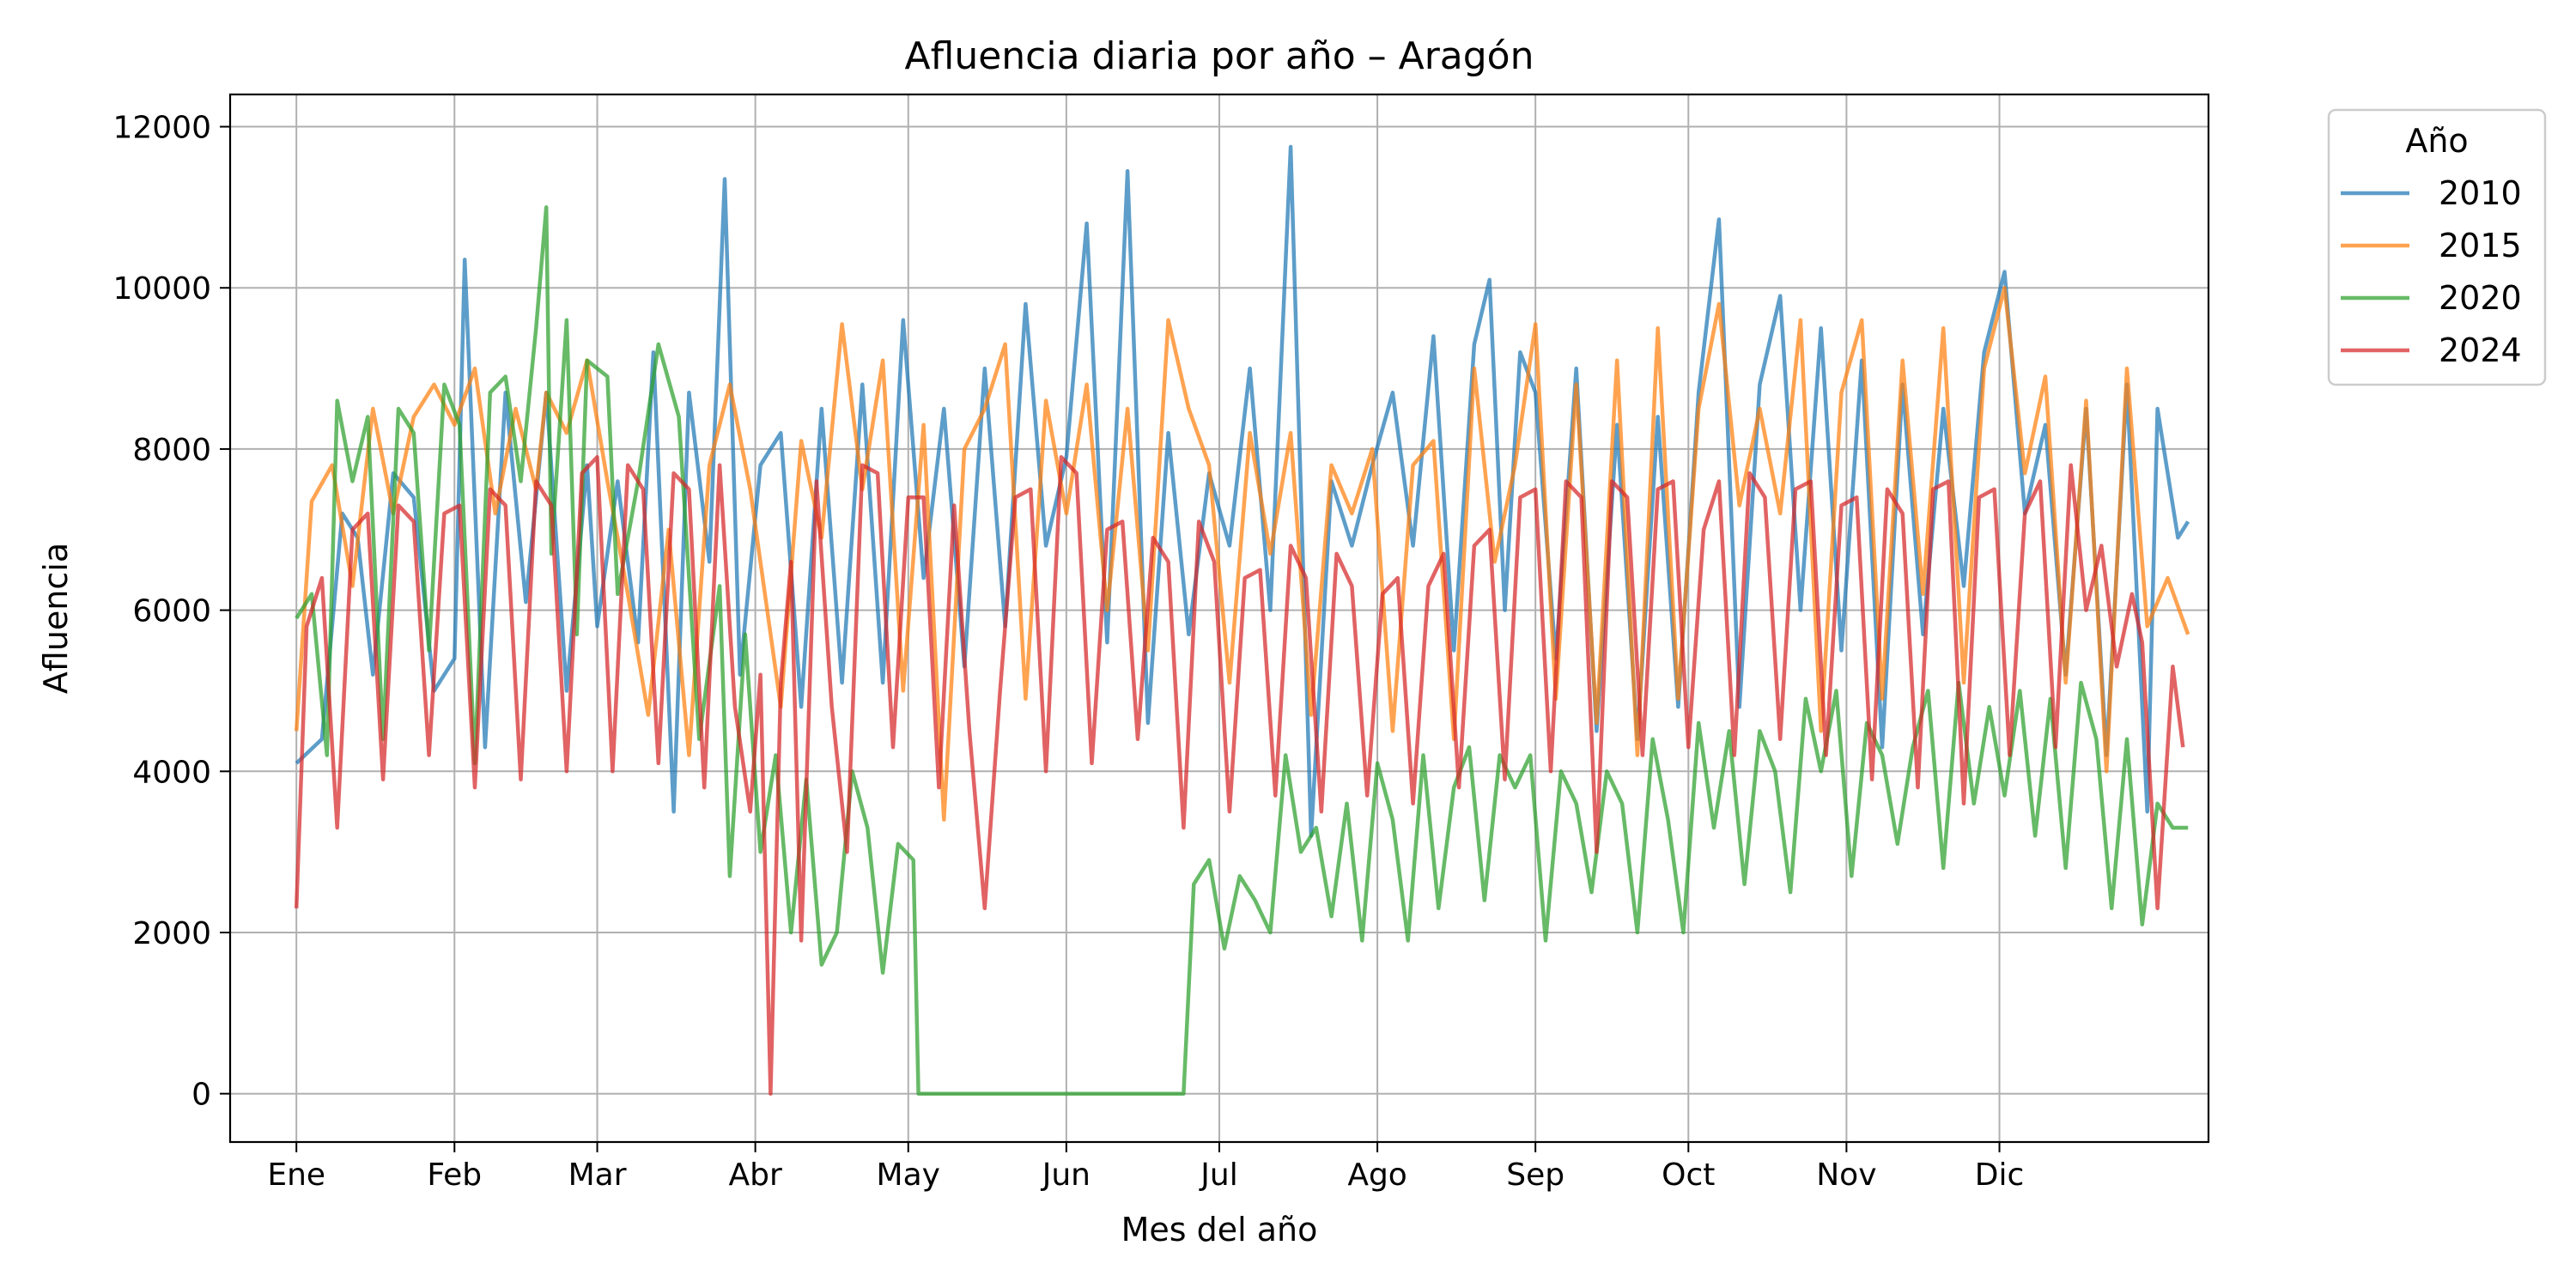  I want to click on x-tick-label: Feb, so click(455, 1175).